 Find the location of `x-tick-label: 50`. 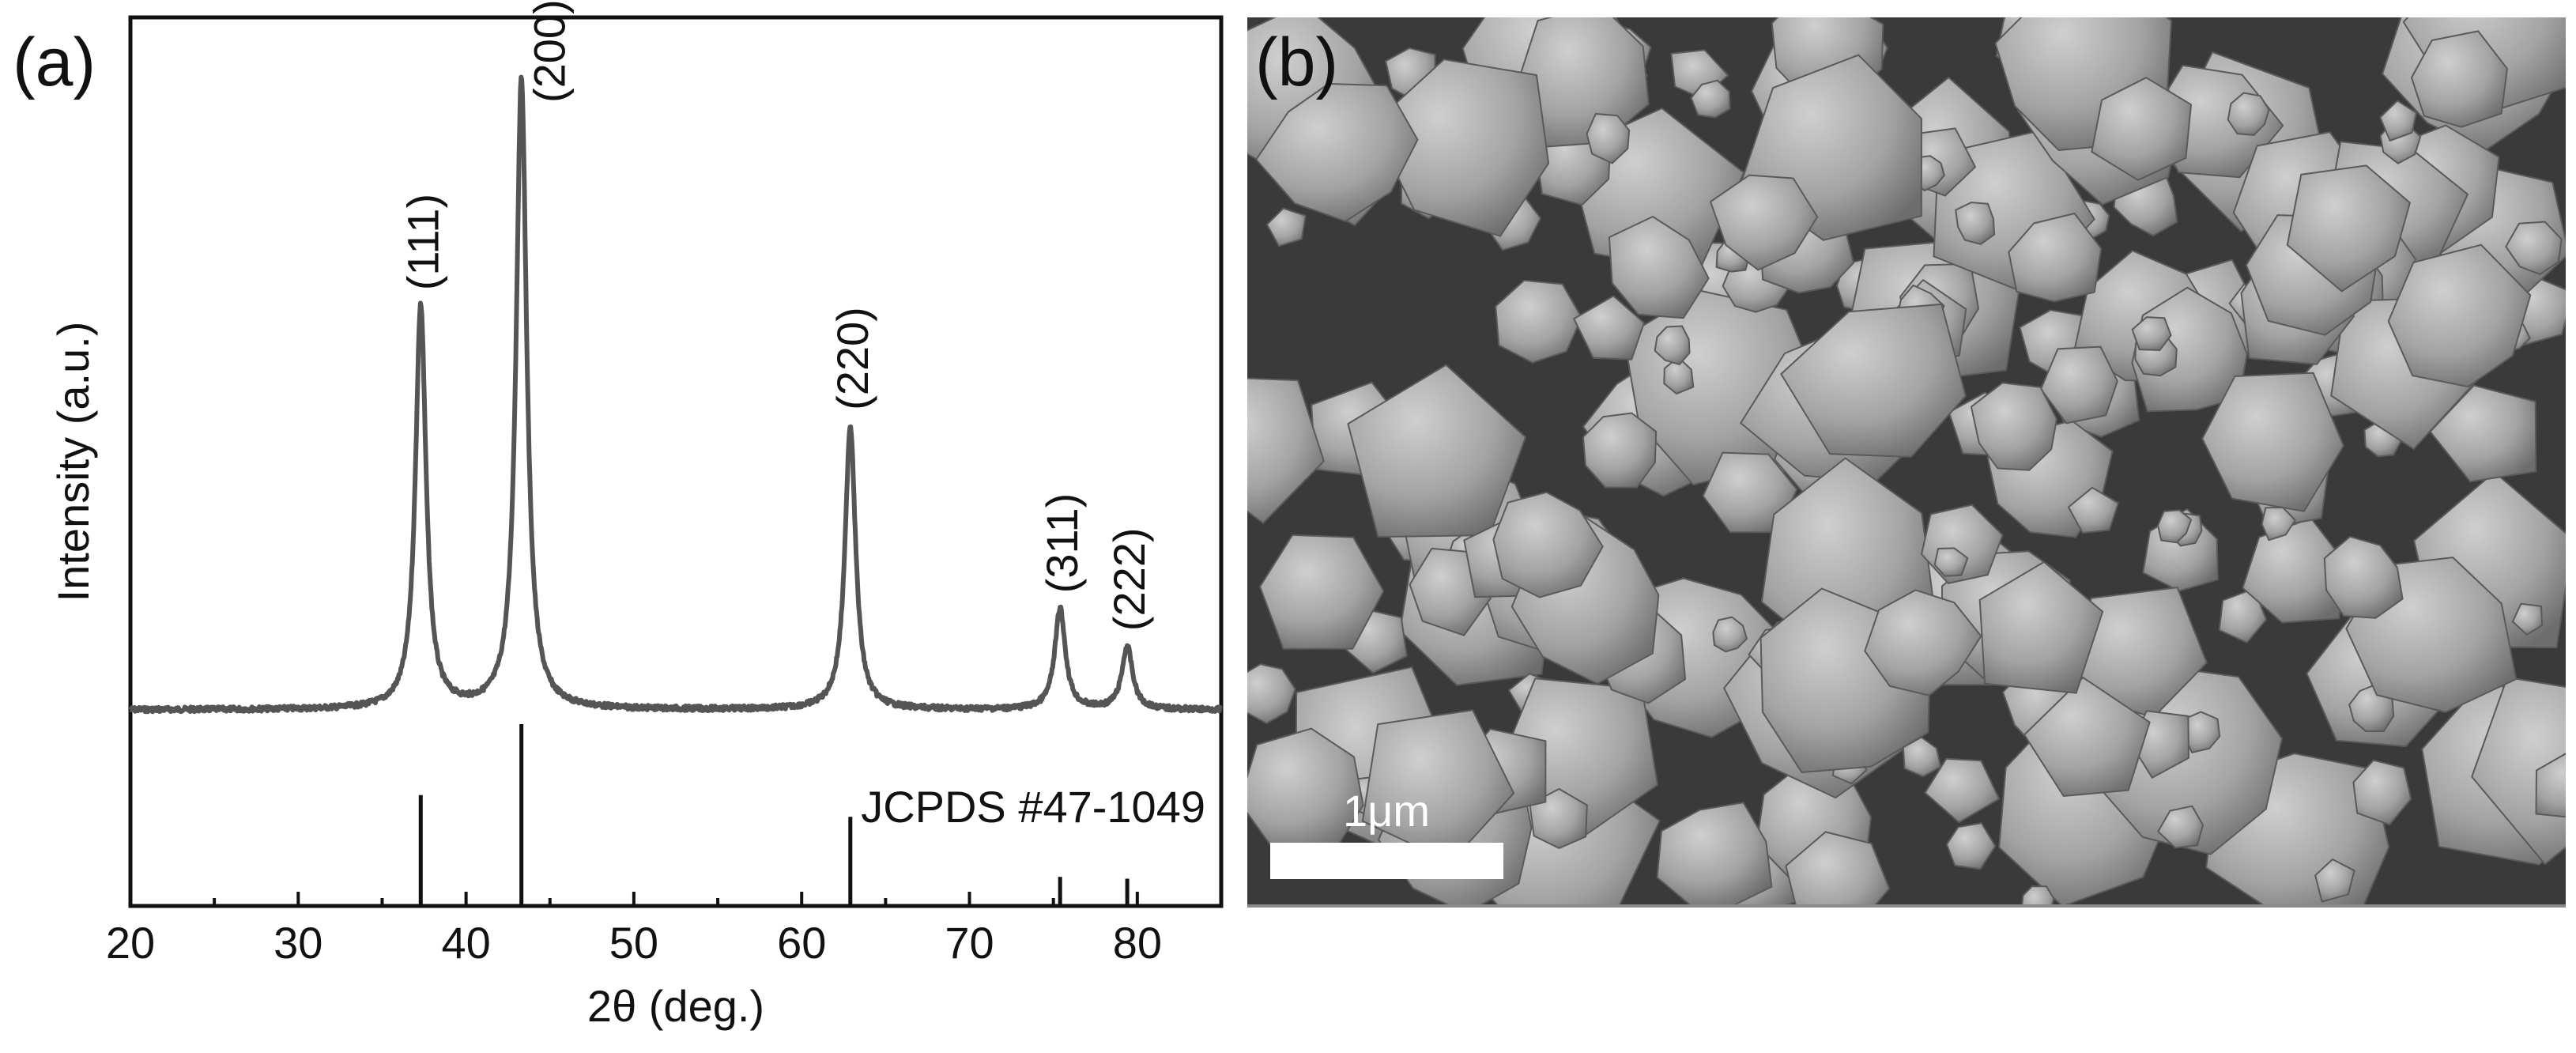

x-tick-label: 50 is located at coordinates (633, 943).